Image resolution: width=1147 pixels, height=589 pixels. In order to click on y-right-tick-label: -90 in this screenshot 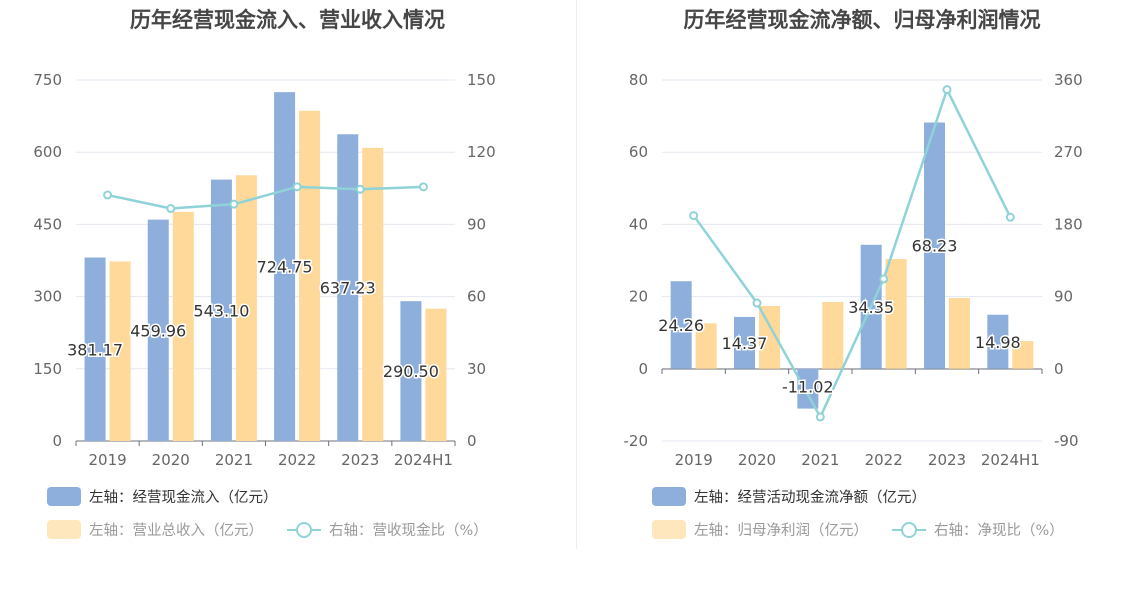, I will do `click(1066, 441)`.